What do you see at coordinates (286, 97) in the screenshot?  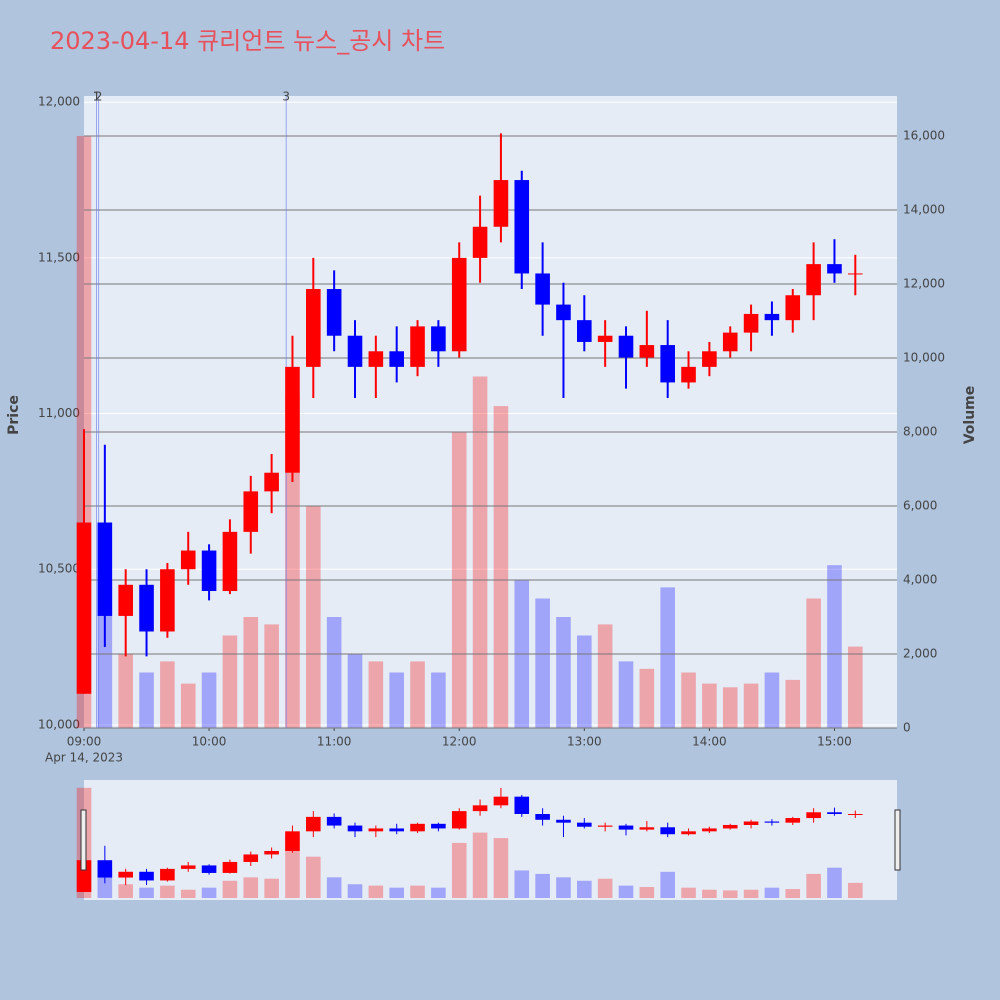 I see `annotation-label: 3` at bounding box center [286, 97].